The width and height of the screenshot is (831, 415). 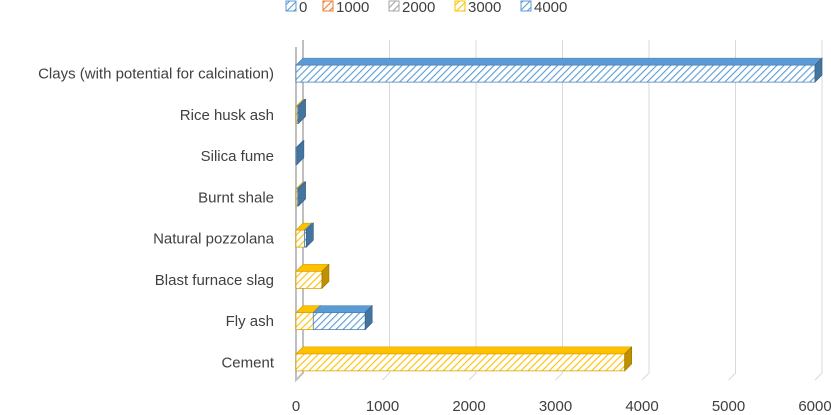 I want to click on x-tick-label: 6000, so click(x=814, y=406).